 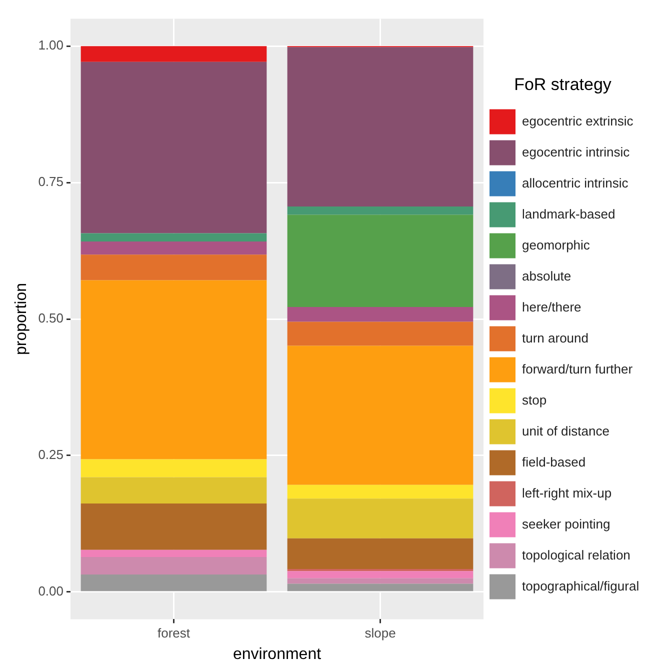 What do you see at coordinates (277, 654) in the screenshot?
I see `x-axis-title: environment` at bounding box center [277, 654].